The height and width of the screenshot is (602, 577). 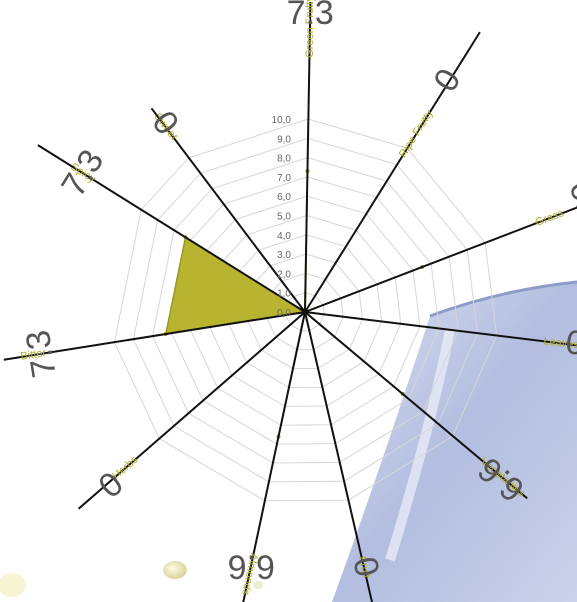 What do you see at coordinates (282, 120) in the screenshot?
I see `scale-tick-label: 10,0` at bounding box center [282, 120].